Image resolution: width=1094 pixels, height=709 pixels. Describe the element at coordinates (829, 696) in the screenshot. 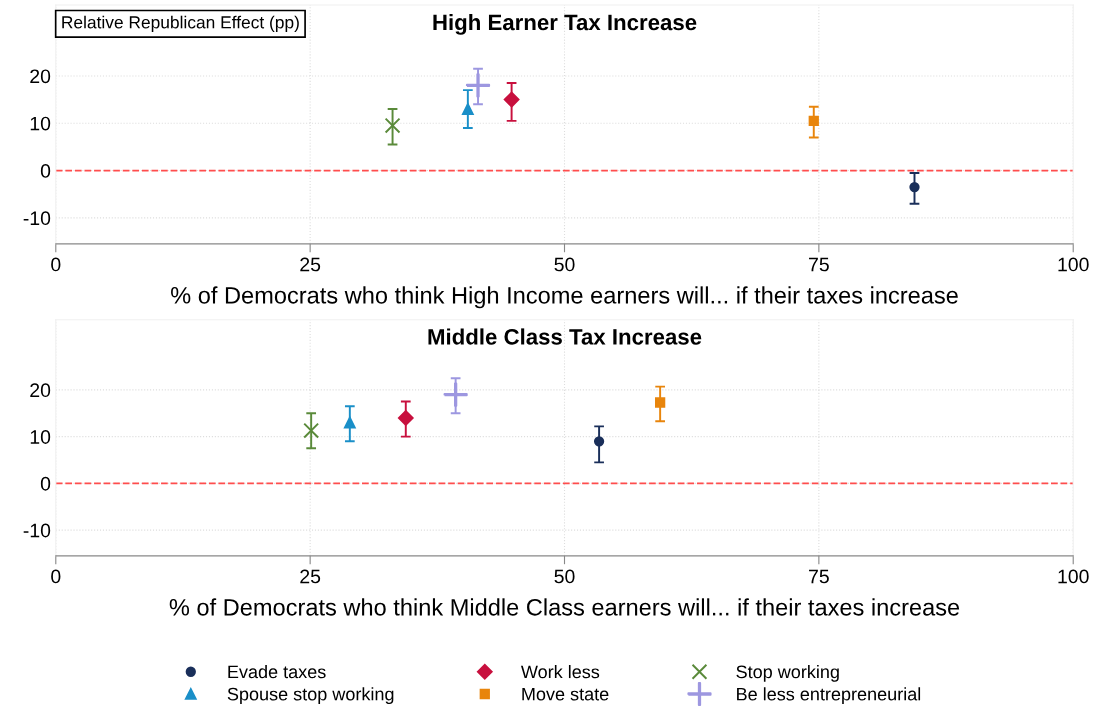

I see `legend-label: Be less entrepreneurial` at that location.